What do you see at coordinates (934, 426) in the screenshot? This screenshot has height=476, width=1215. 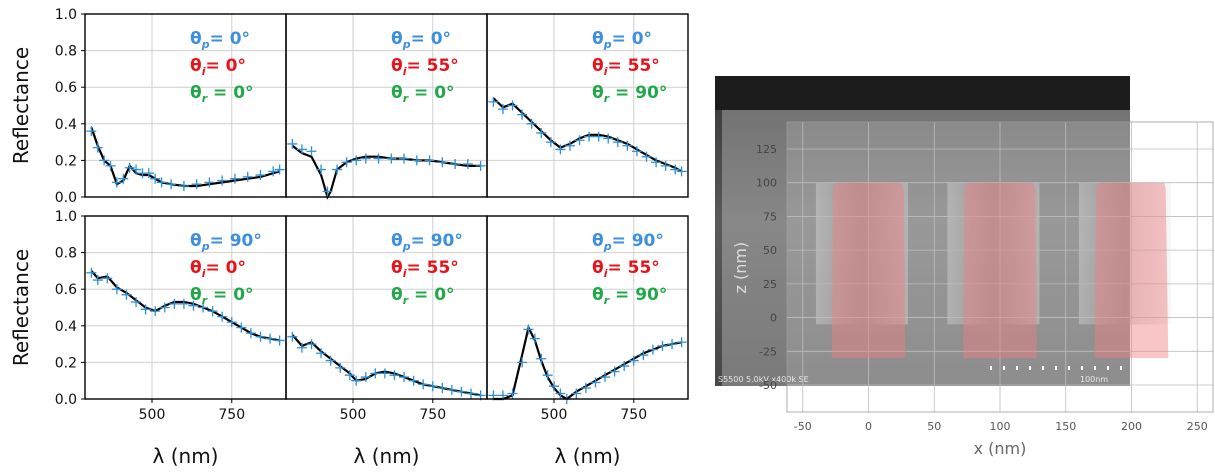 I see `profile-x-tick-label: 50` at bounding box center [934, 426].